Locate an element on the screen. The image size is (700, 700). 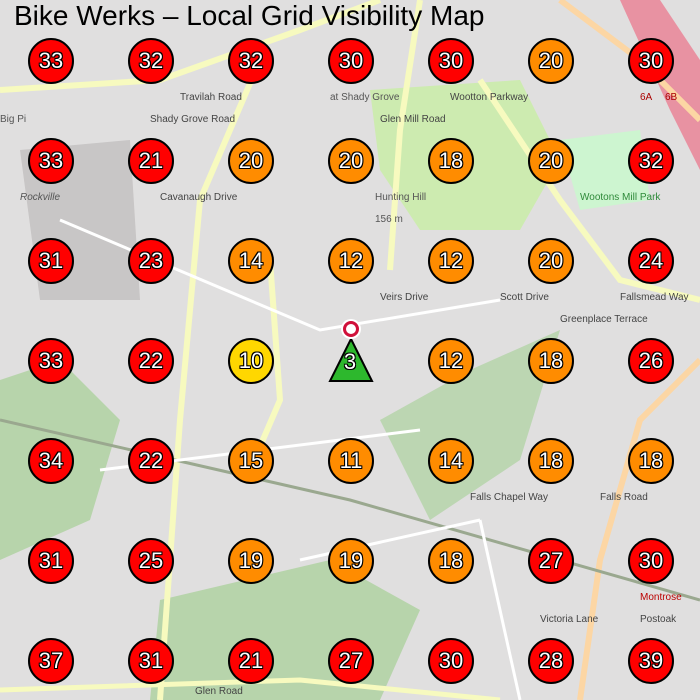
map-label: Travilah Road is located at coordinates (211, 97).